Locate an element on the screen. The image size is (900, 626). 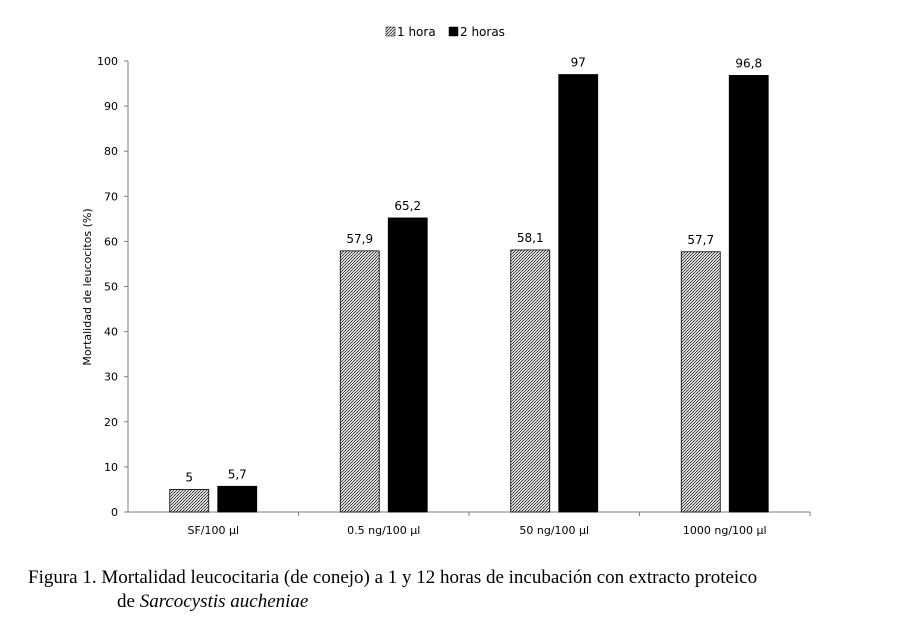
legend-label: 1 hora is located at coordinates (416, 32).